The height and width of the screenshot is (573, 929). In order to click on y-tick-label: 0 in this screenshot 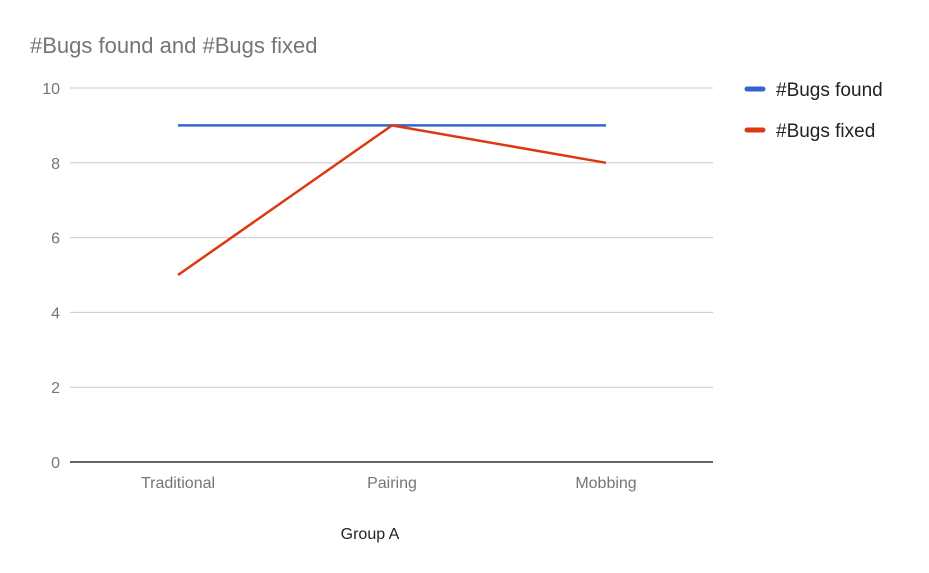, I will do `click(55, 463)`.